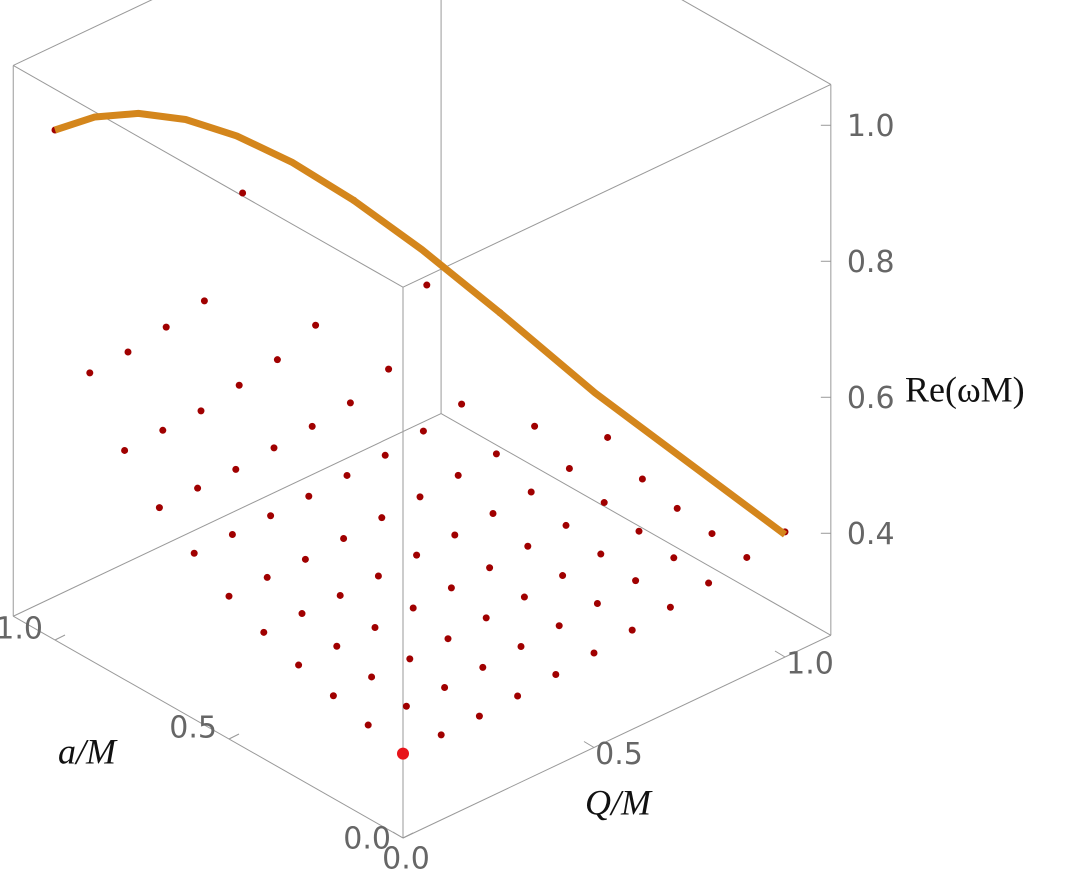 The image size is (1066, 886). Describe the element at coordinates (810, 664) in the screenshot. I see `x-tick-label: 1.0` at that location.